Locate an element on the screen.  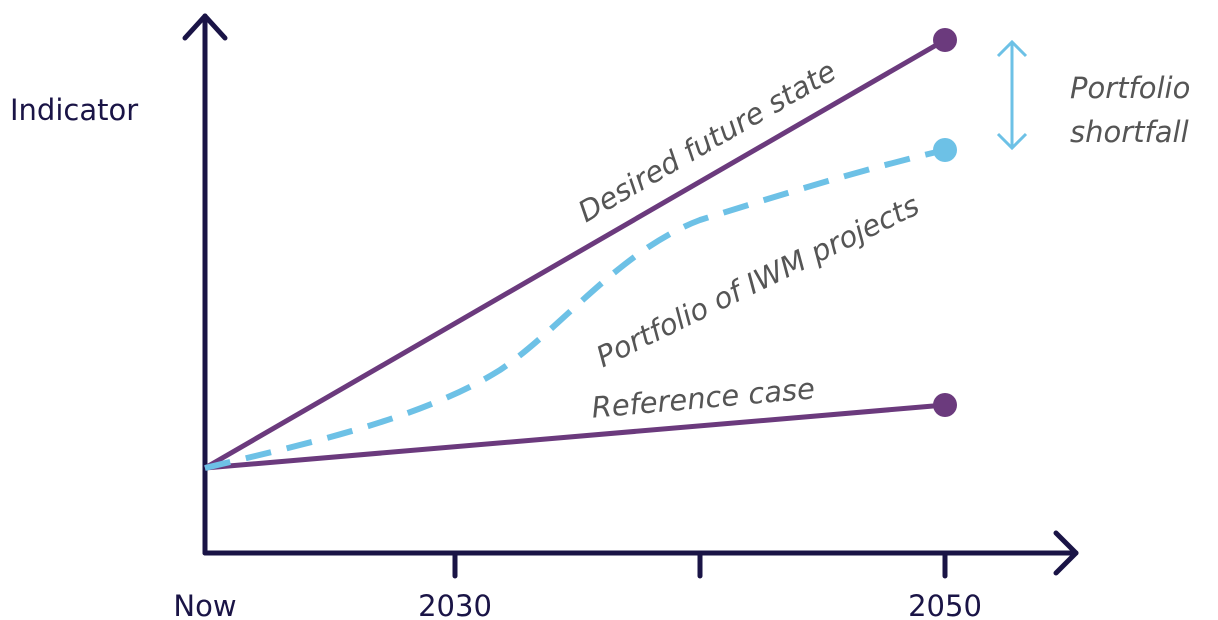
y-axis-label: Indicator is located at coordinates (74, 110).